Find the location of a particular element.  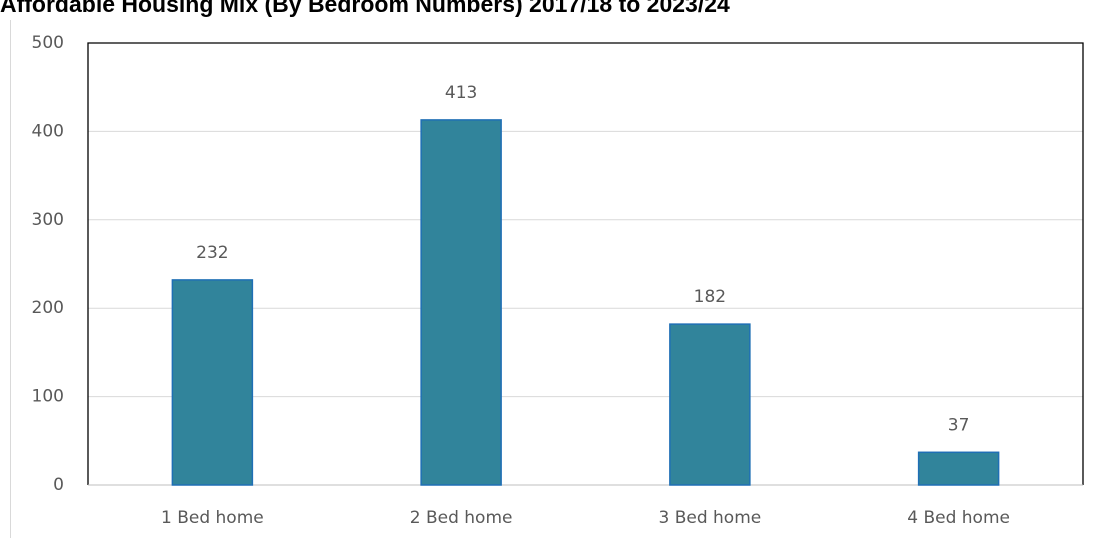

data-label: 37 is located at coordinates (959, 425).